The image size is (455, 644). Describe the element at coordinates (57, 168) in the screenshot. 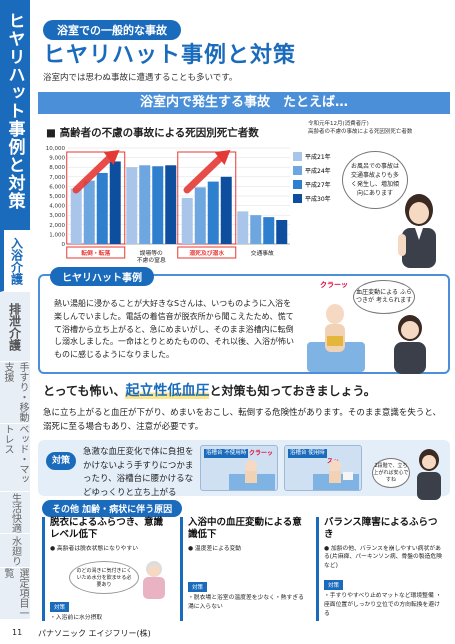

I see `y-tick-label: 8,000` at that location.